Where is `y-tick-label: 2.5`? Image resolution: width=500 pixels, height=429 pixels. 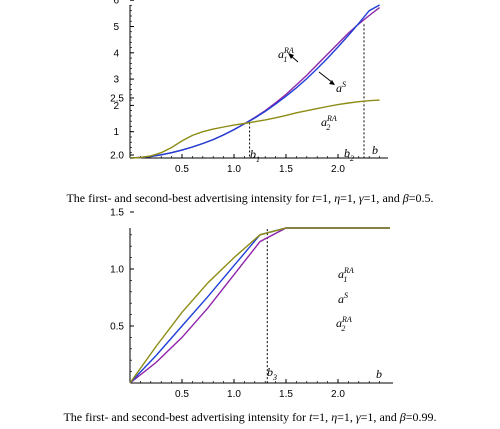
y-tick-label: 2.5 is located at coordinates (117, 99).